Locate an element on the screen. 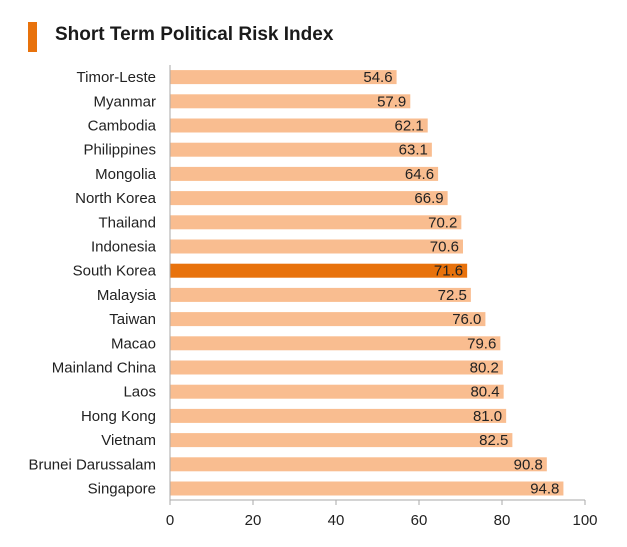 Image resolution: width=627 pixels, height=547 pixels. category-label: North Korea is located at coordinates (116, 198).